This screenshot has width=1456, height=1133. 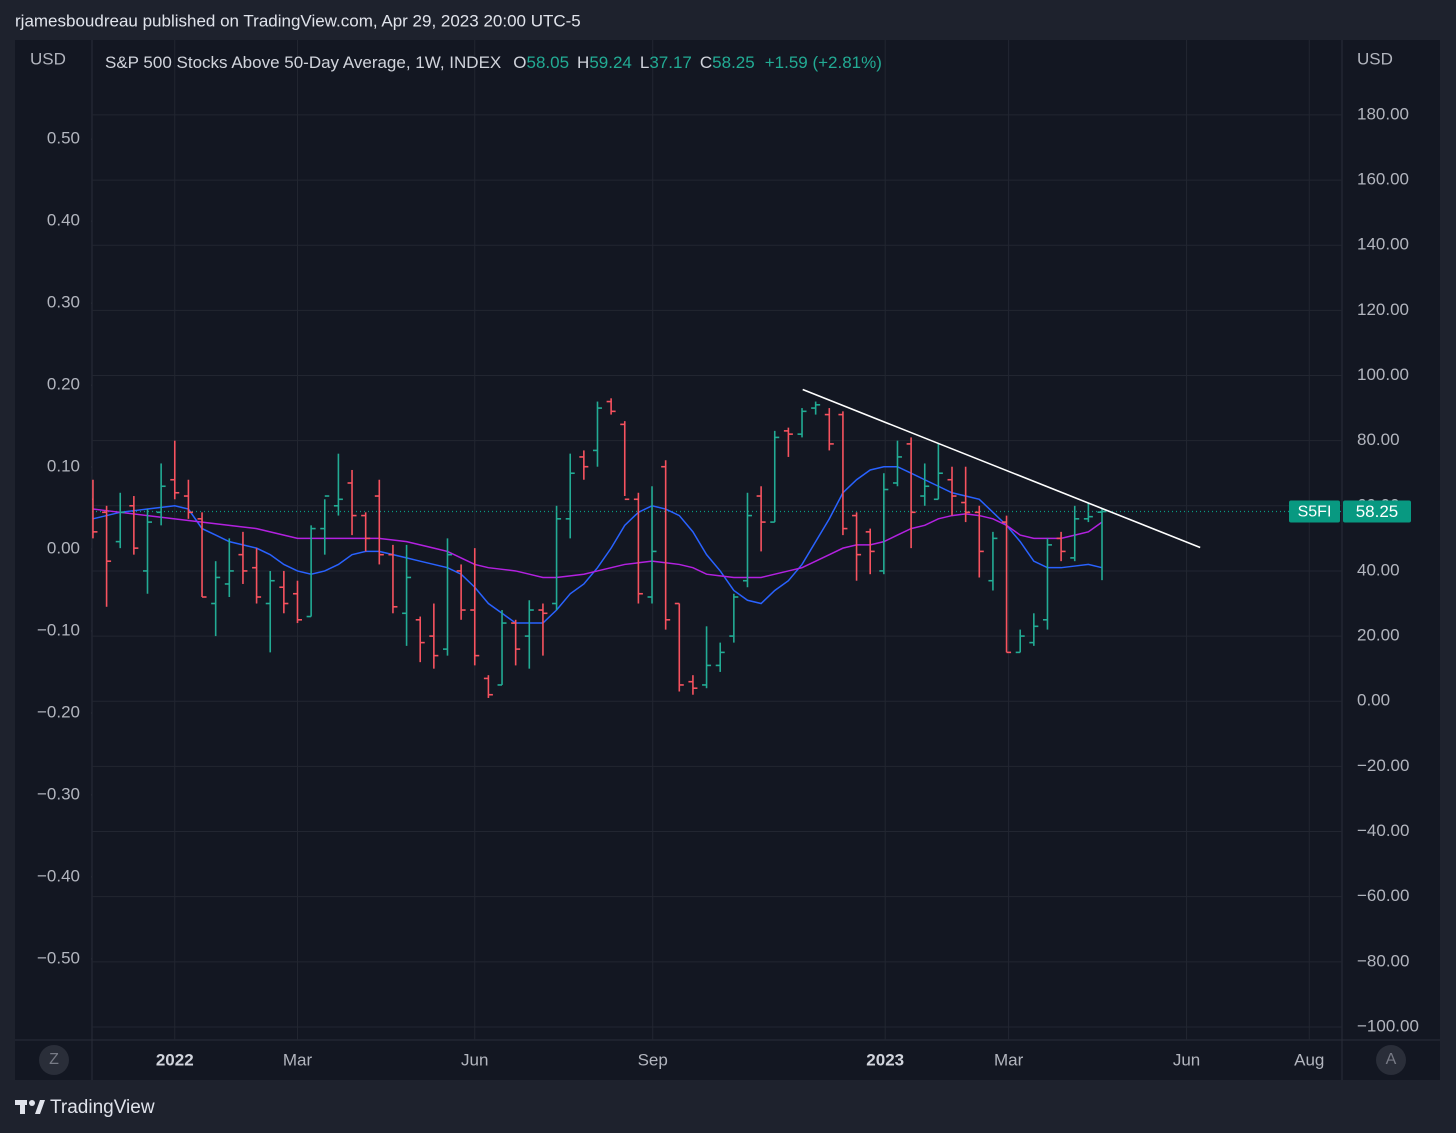 I want to click on last-price-name-box, so click(x=1314, y=511).